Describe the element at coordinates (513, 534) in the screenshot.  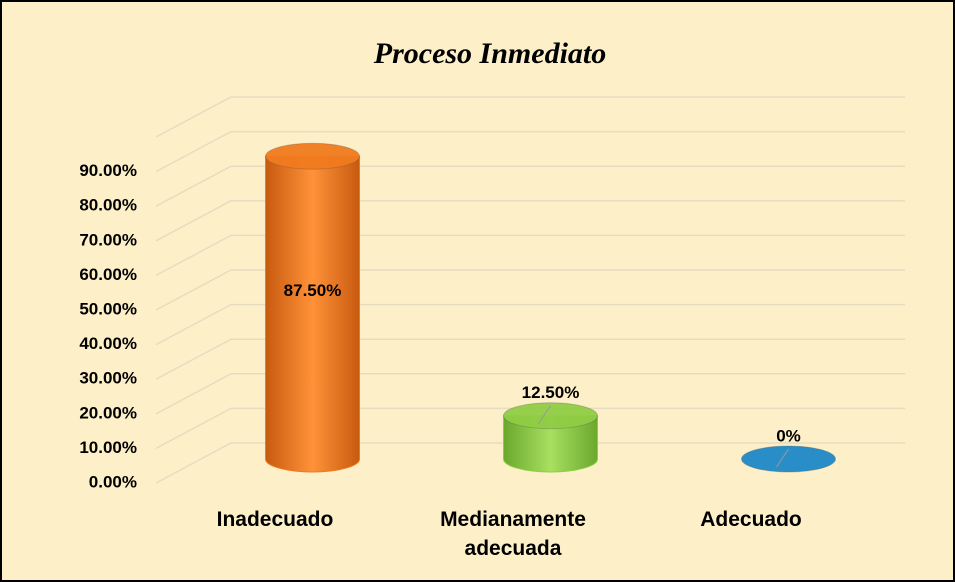
I see `x-tick-label: Medianamente adecuada` at that location.